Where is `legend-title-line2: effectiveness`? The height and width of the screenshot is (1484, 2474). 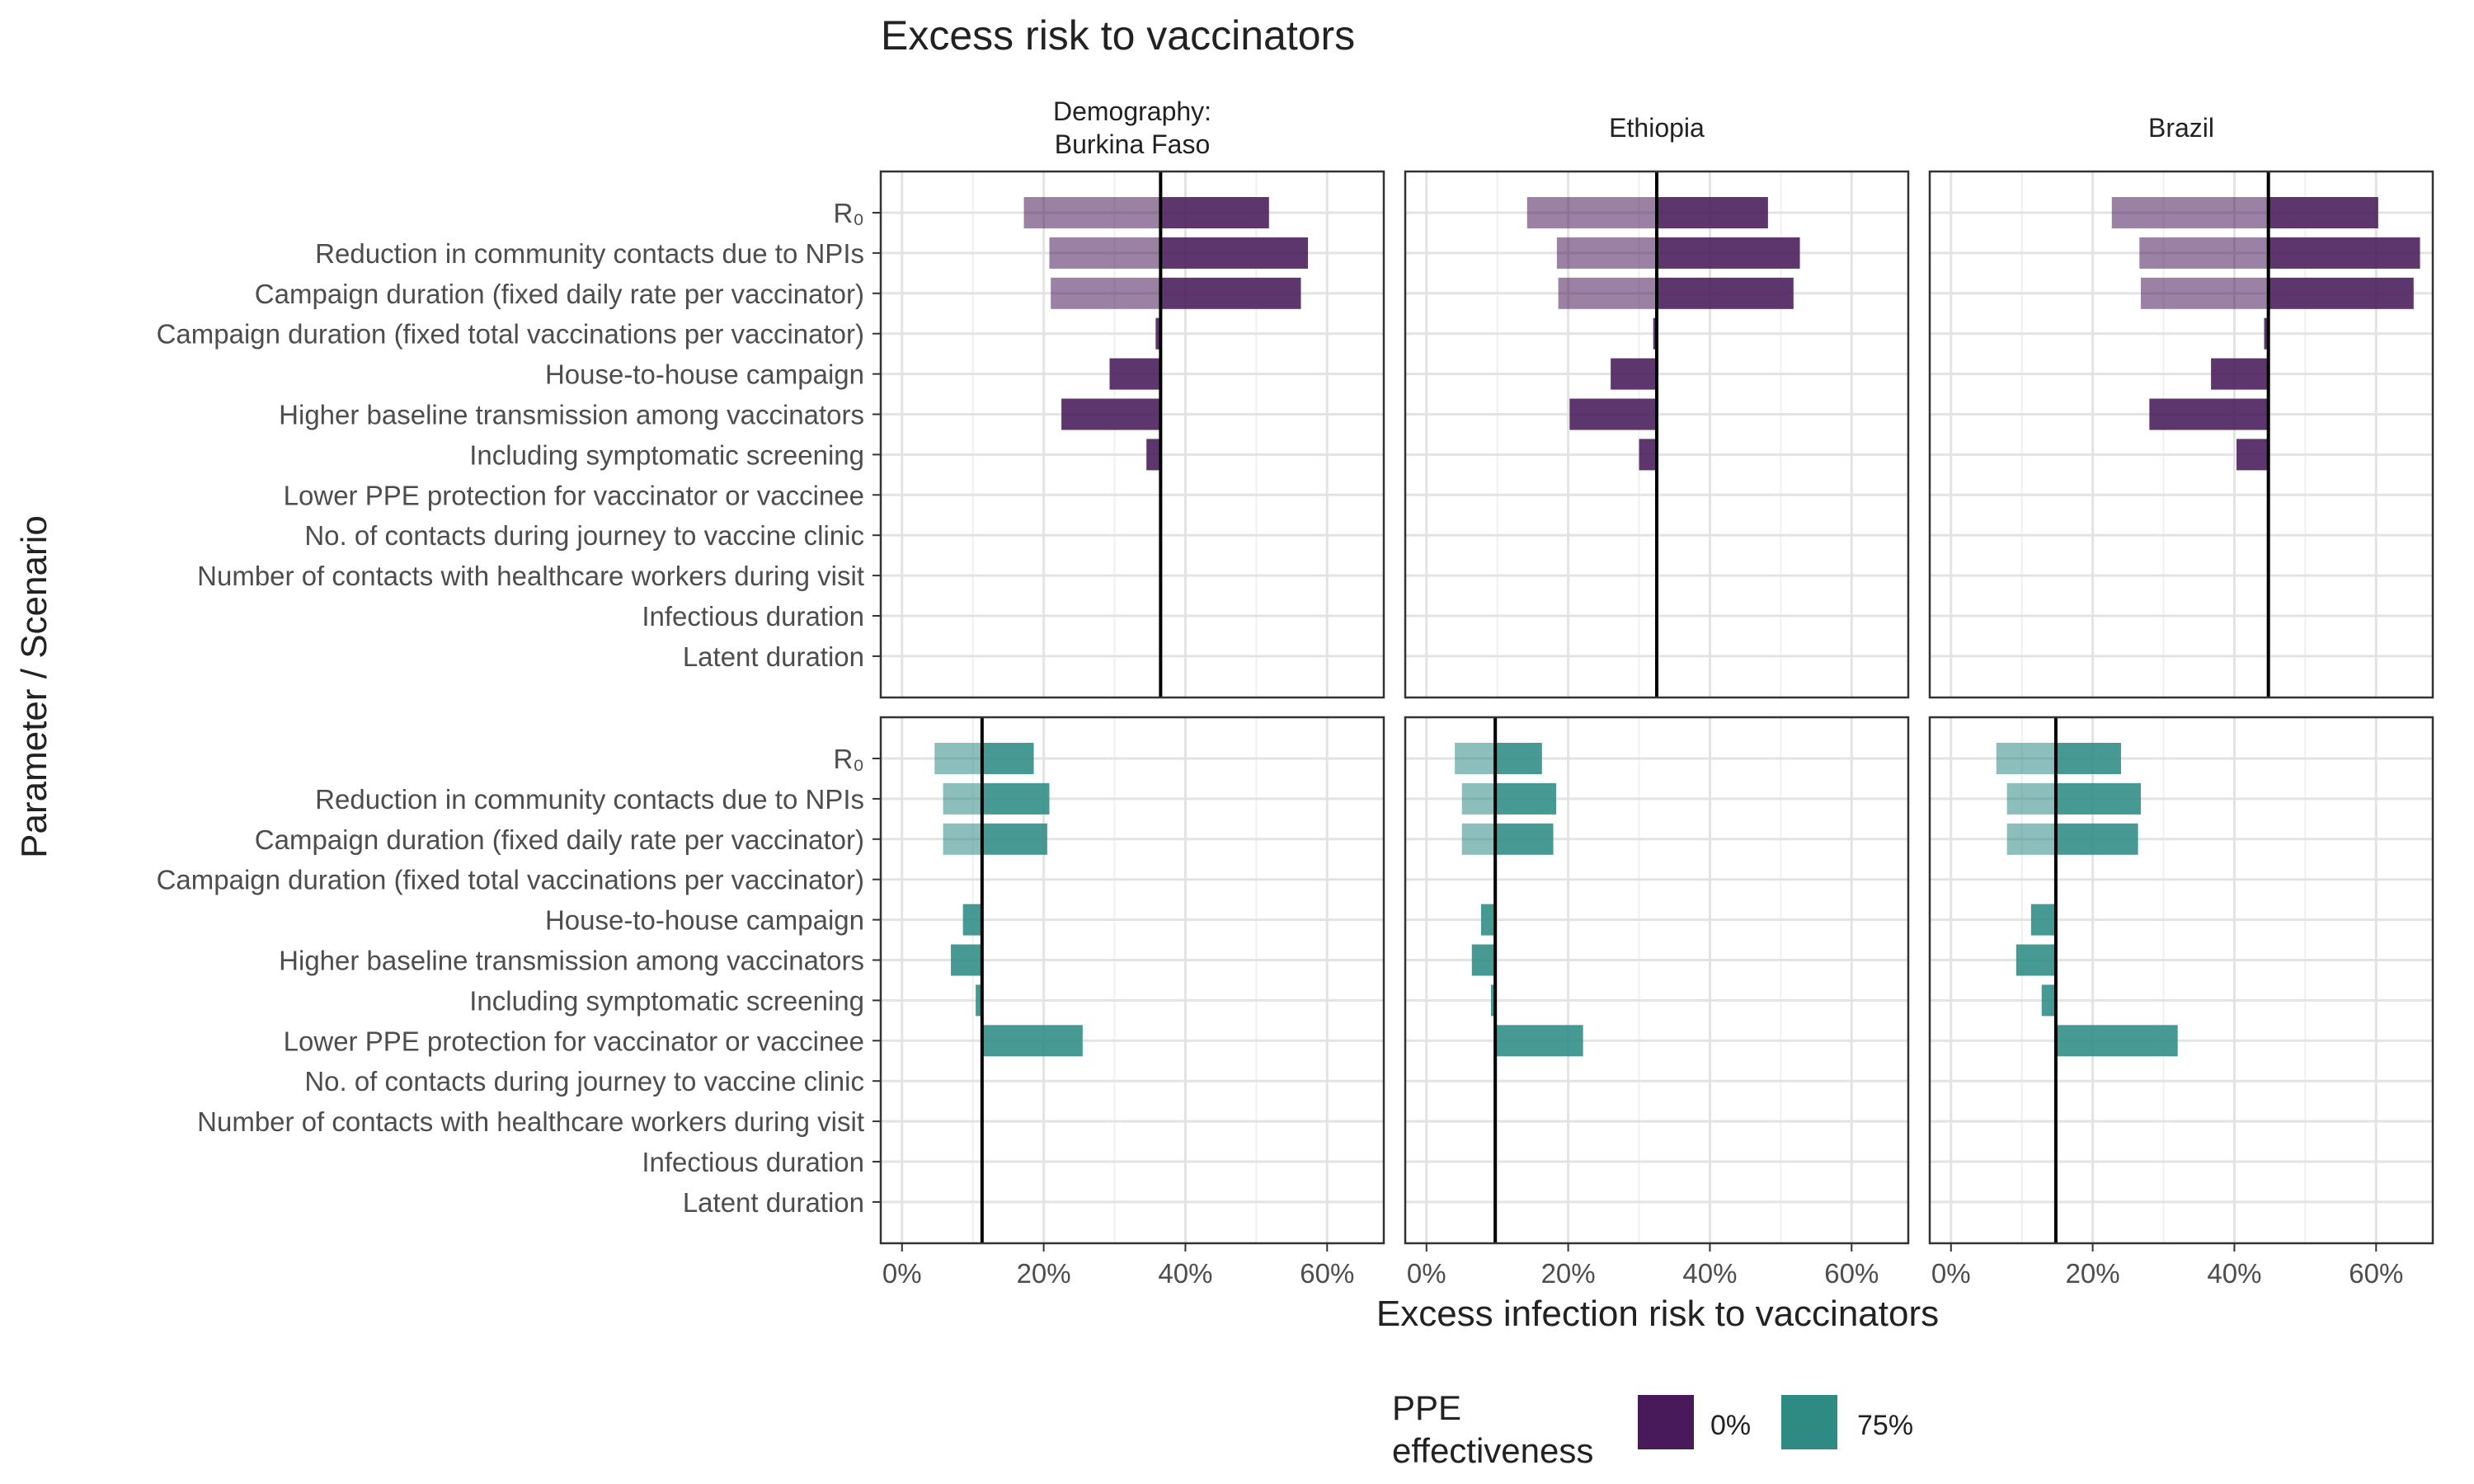 legend-title-line2: effectiveness is located at coordinates (1492, 1450).